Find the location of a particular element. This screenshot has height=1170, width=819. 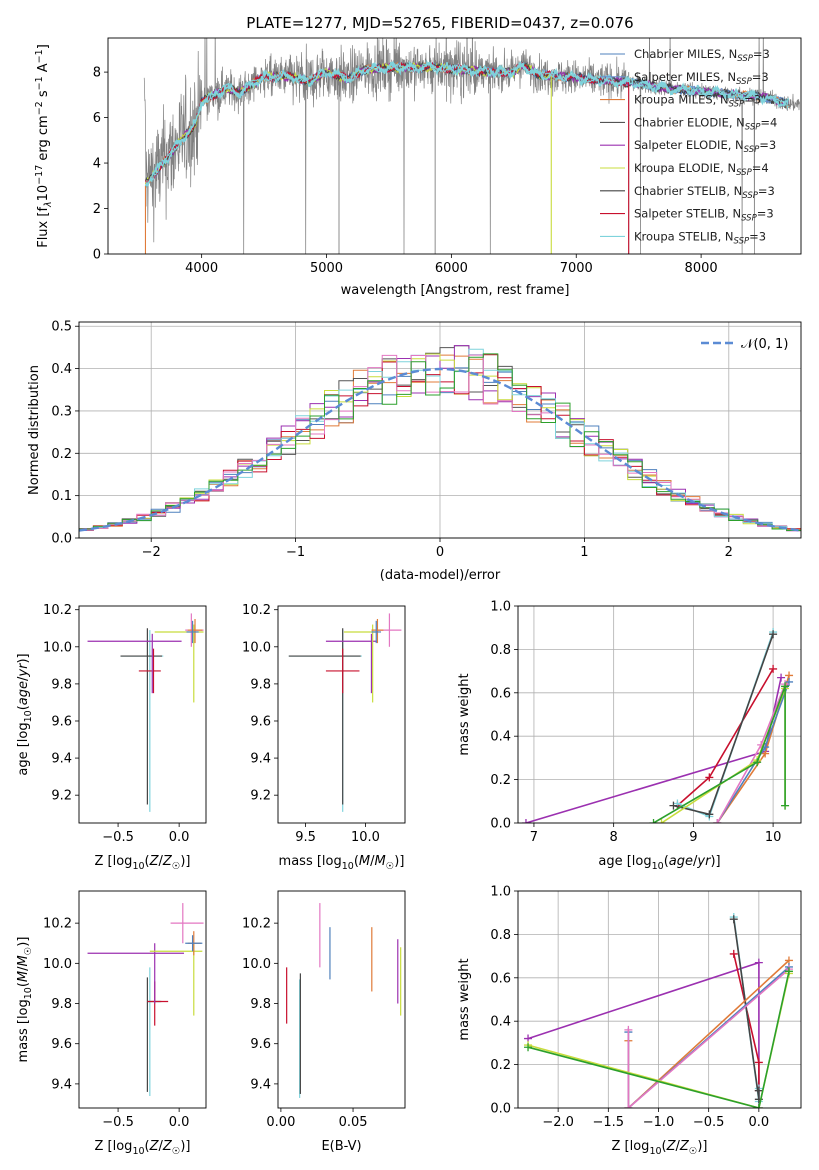

x-tick-label: 5000 is located at coordinates (326, 268).